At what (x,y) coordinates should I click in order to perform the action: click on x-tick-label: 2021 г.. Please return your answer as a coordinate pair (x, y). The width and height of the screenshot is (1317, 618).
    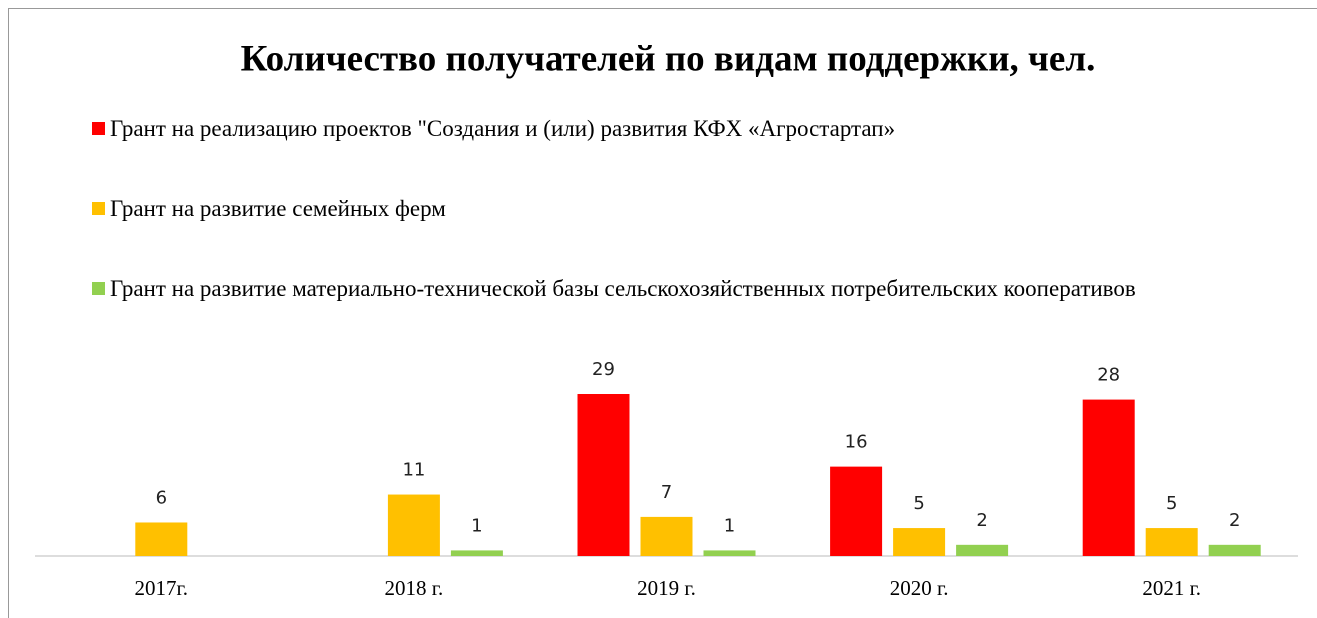
    Looking at the image, I should click on (1171, 588).